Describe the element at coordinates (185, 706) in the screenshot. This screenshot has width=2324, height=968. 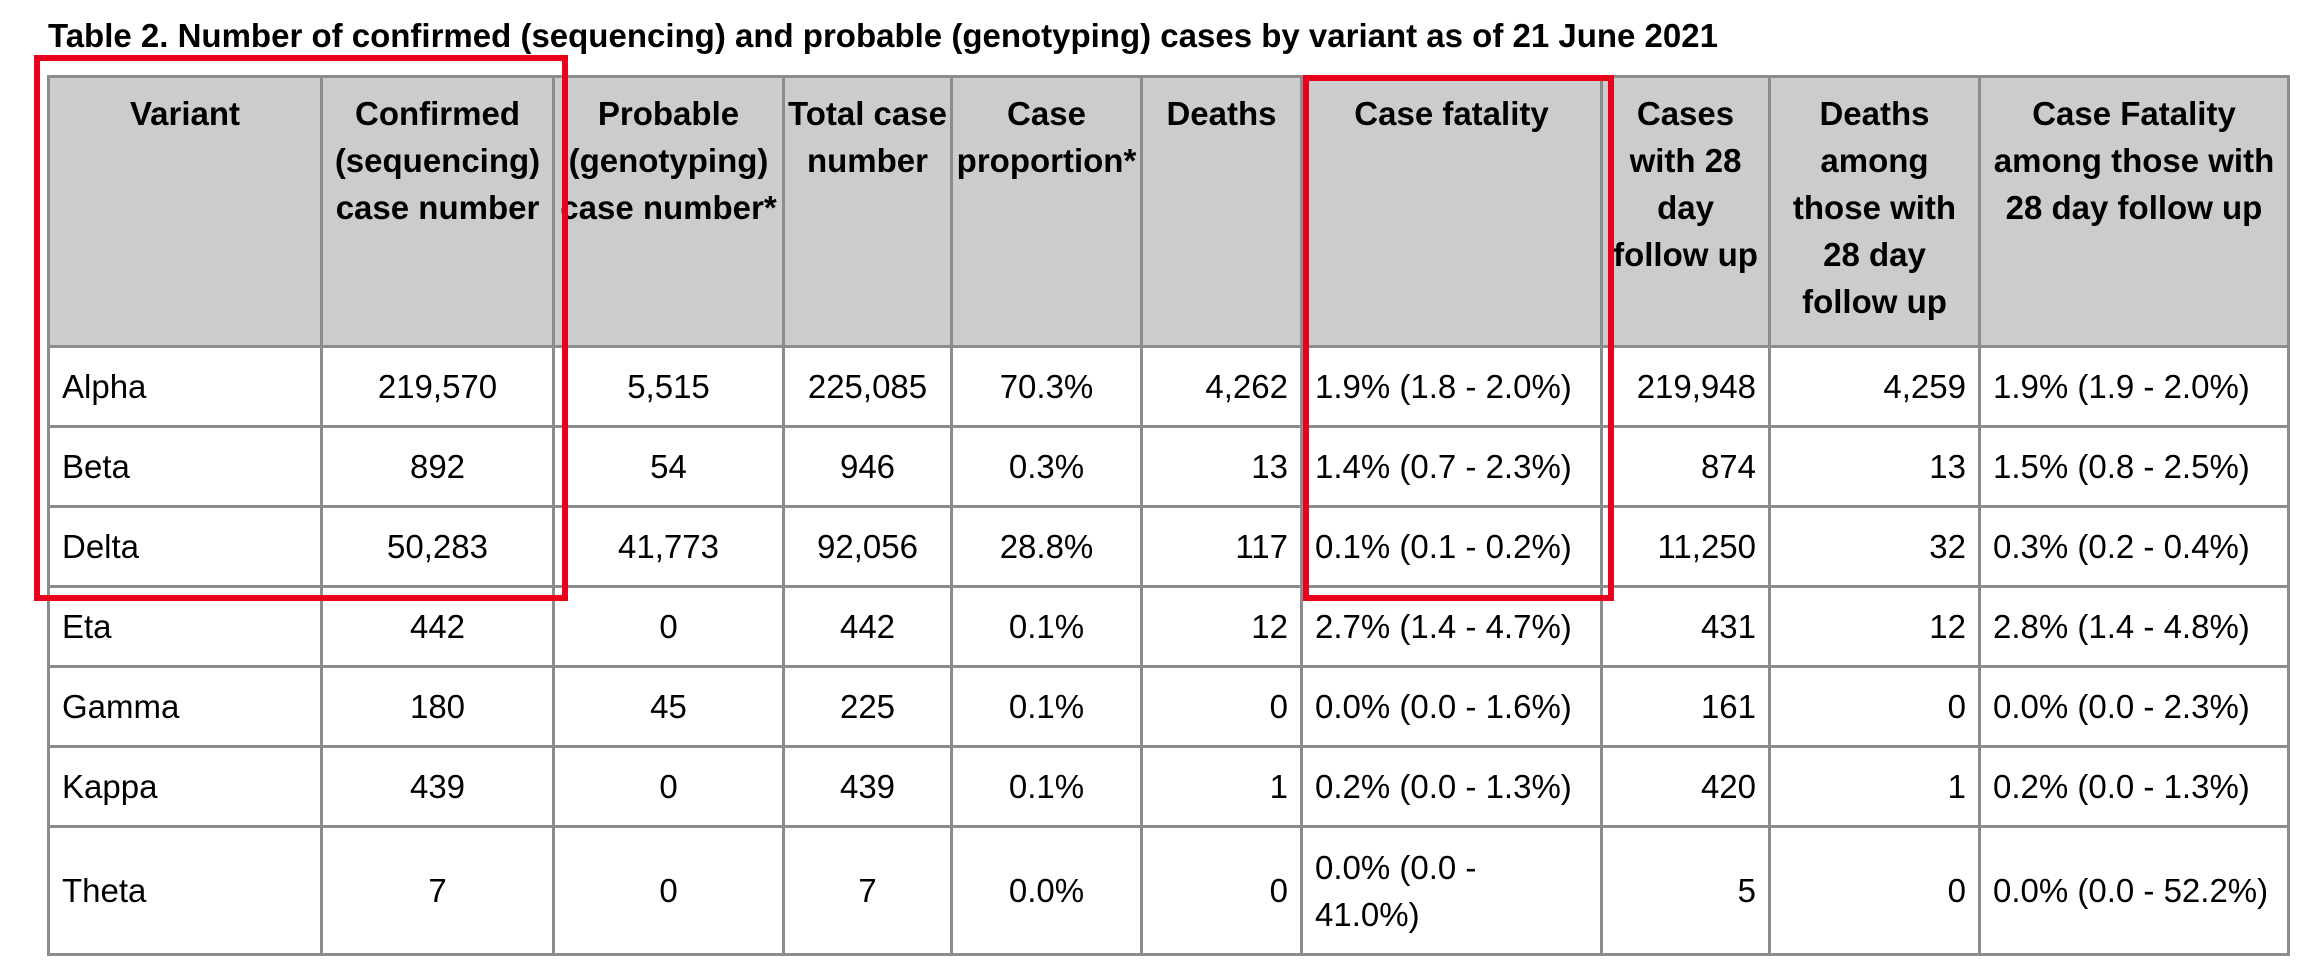
I see `cell-variant: Gamma` at that location.